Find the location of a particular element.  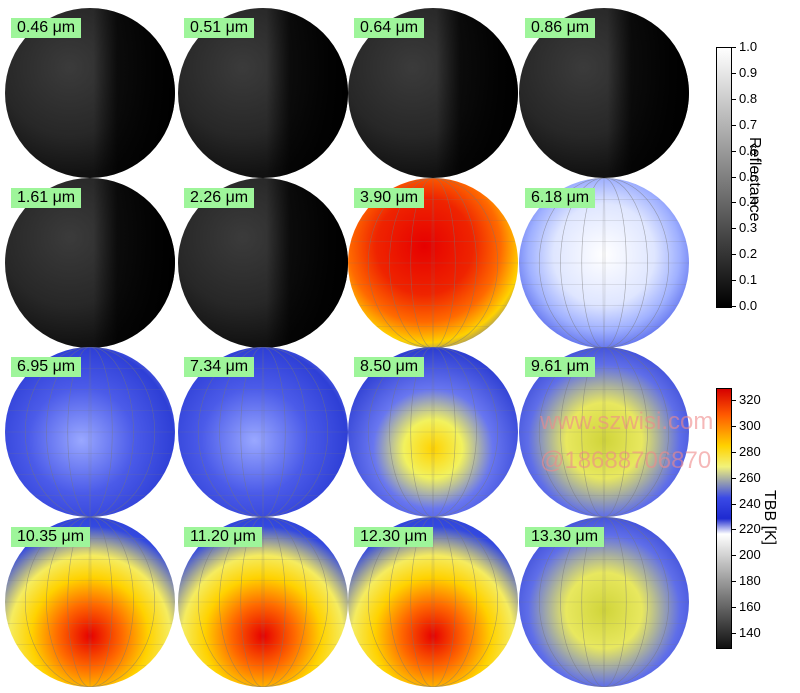

reflectance-tick-label: 0.6 is located at coordinates (748, 150).